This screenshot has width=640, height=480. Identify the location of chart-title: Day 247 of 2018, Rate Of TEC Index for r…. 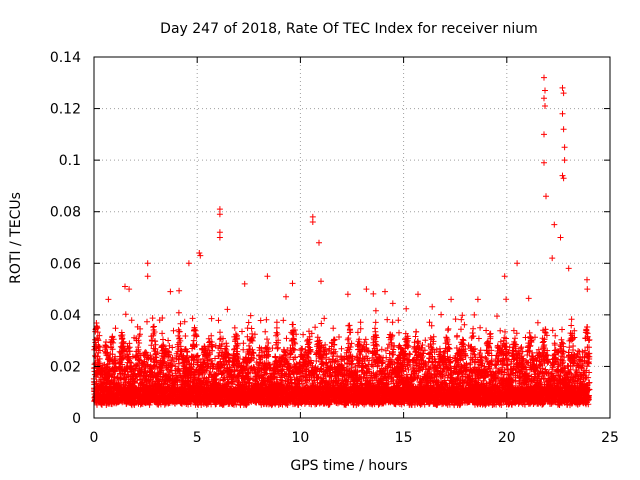
(349, 29).